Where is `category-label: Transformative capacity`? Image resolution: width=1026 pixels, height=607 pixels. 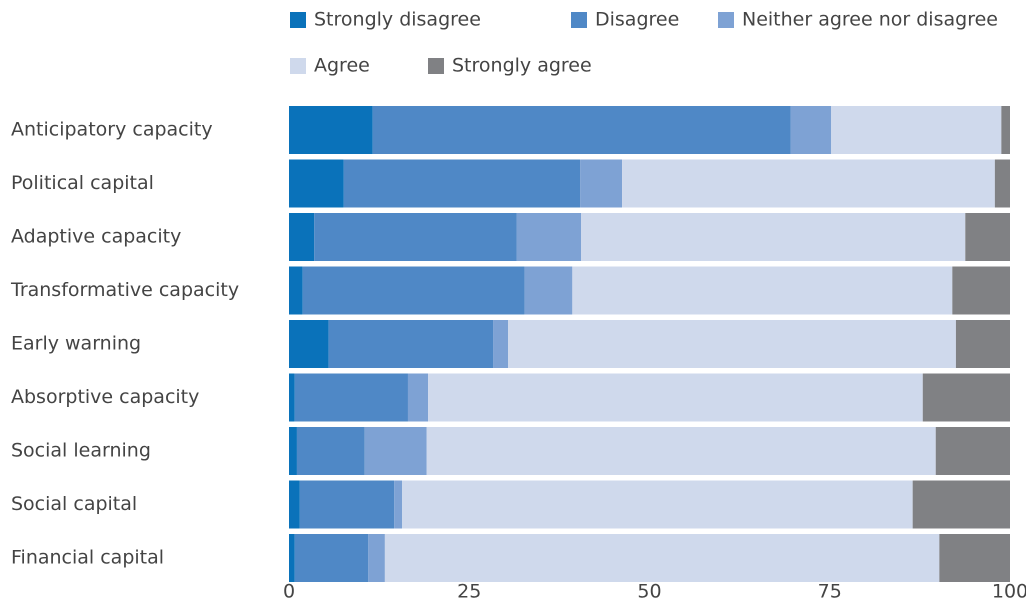
category-label: Transformative capacity is located at coordinates (124, 290).